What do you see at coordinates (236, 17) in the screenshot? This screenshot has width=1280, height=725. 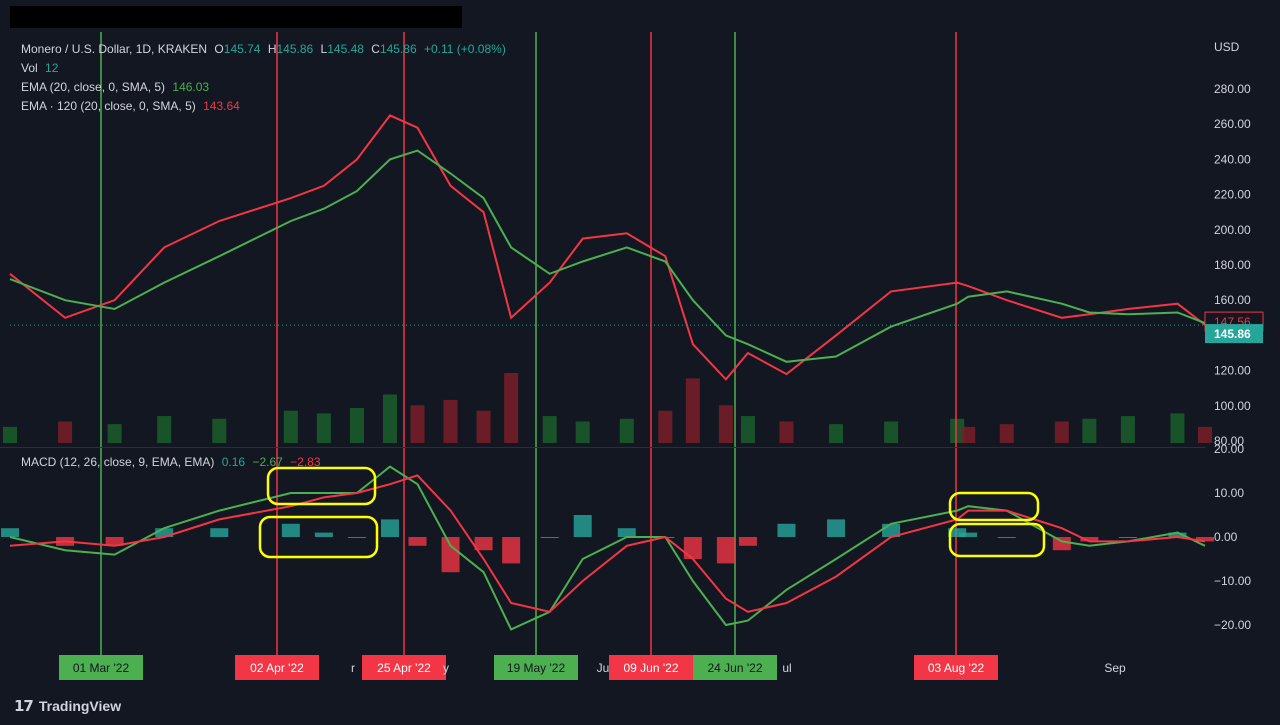 I see `redacted-bar` at bounding box center [236, 17].